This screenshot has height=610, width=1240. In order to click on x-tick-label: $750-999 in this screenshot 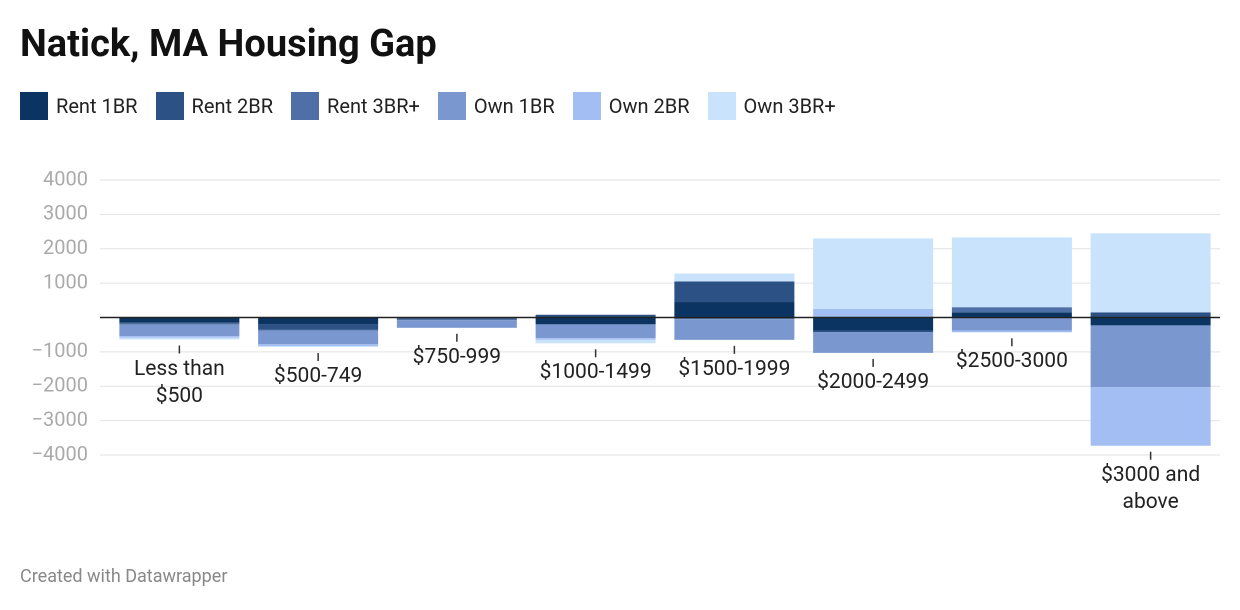, I will do `click(457, 356)`.